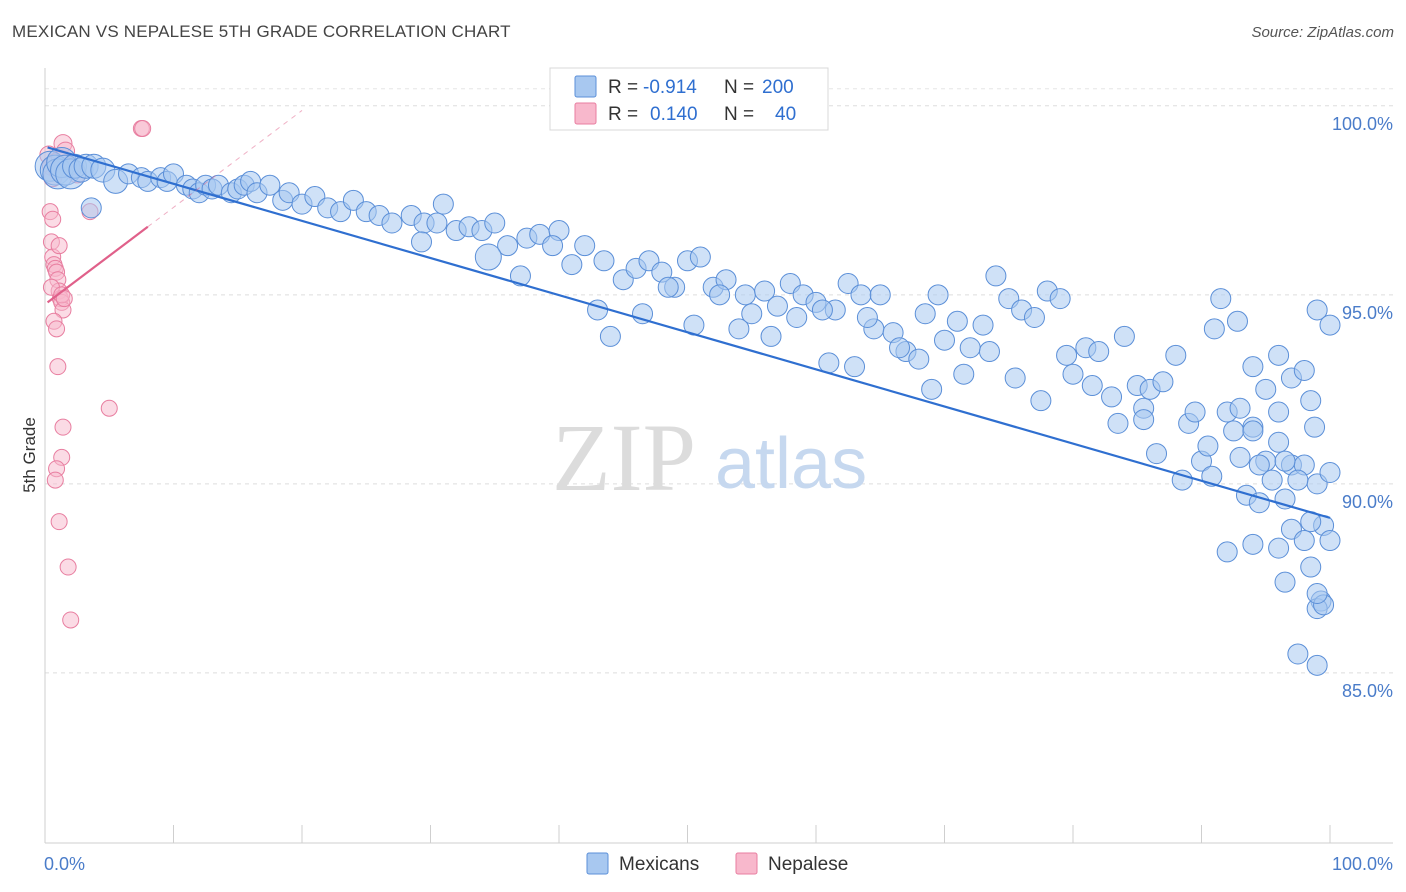  Describe the element at coordinates (597, 863) in the screenshot. I see `bottom-legend-swatch-mexicans` at that location.